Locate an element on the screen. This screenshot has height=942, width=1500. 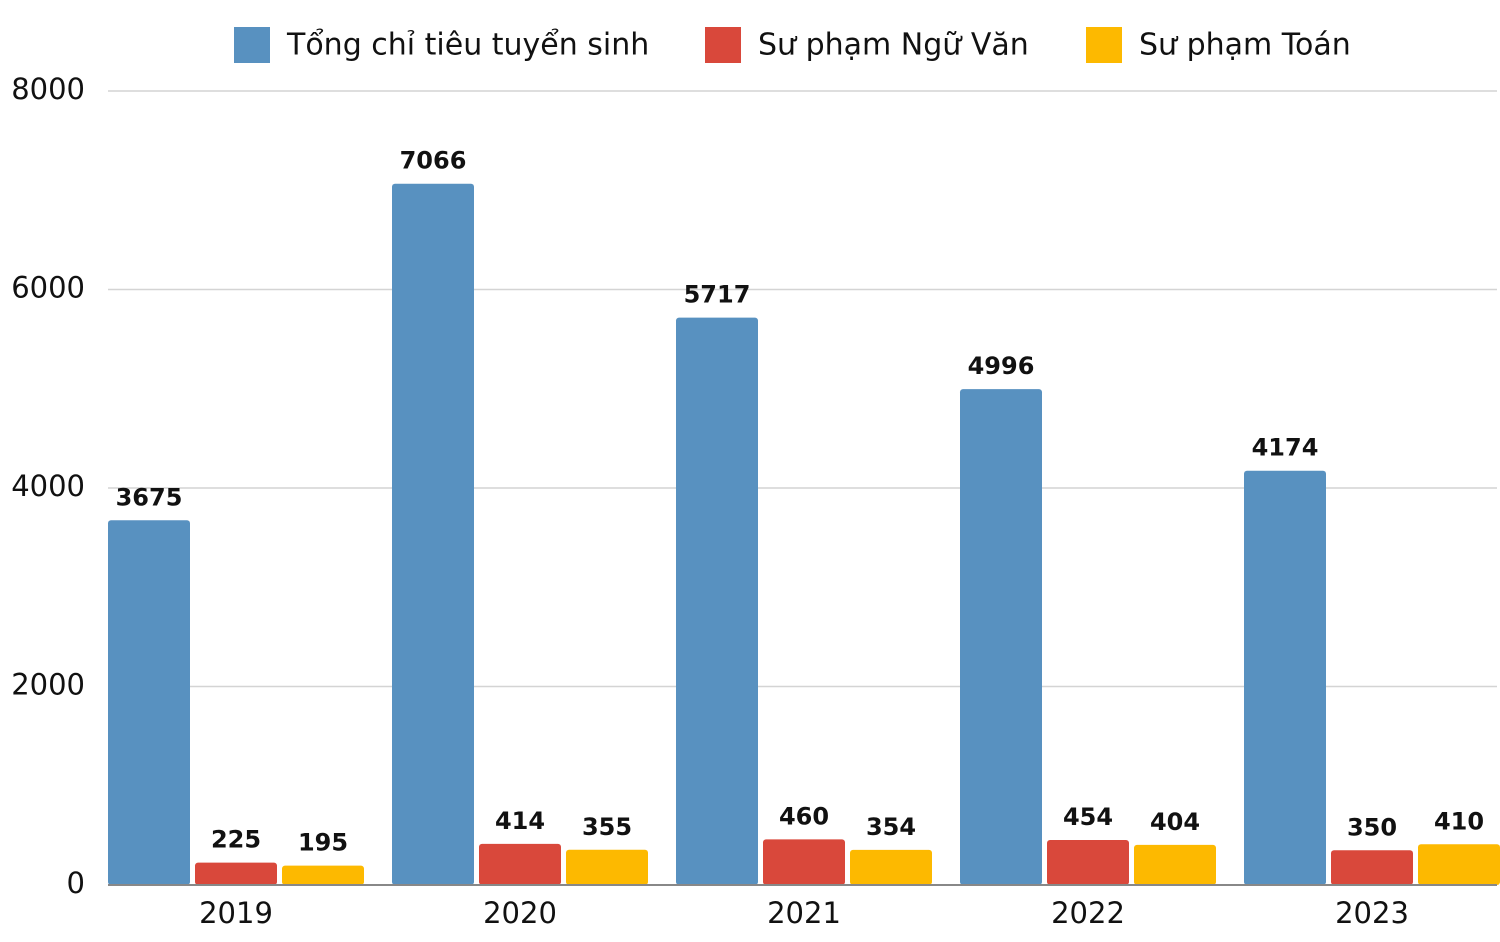
y-tick-label: 2000 is located at coordinates (48, 685).